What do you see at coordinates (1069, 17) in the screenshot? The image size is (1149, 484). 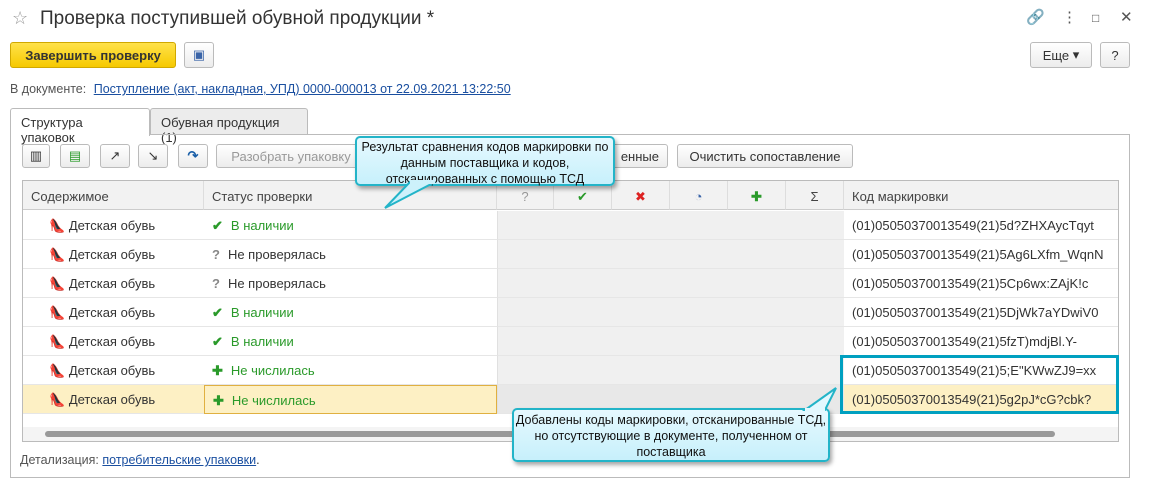 I see `more-icon: ⋮` at bounding box center [1069, 17].